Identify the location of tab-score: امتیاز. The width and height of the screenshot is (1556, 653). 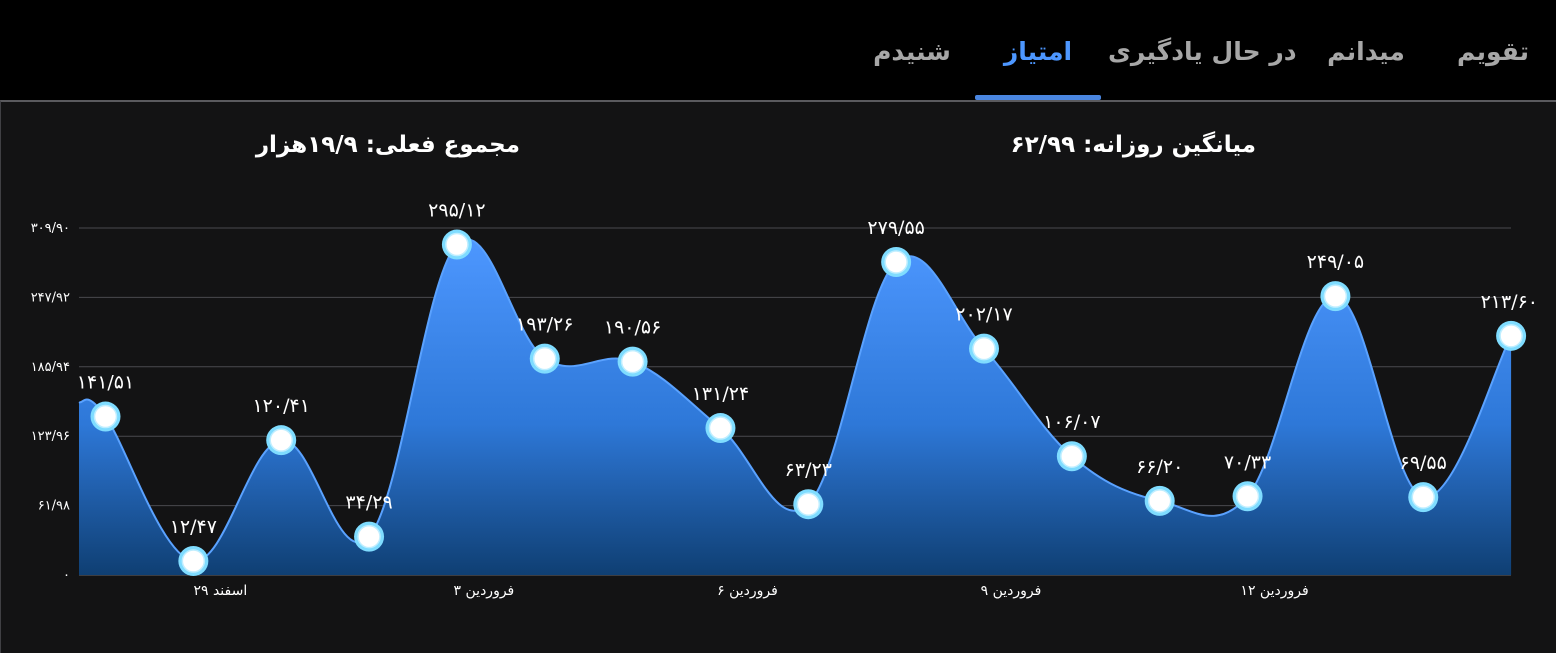
(1038, 51).